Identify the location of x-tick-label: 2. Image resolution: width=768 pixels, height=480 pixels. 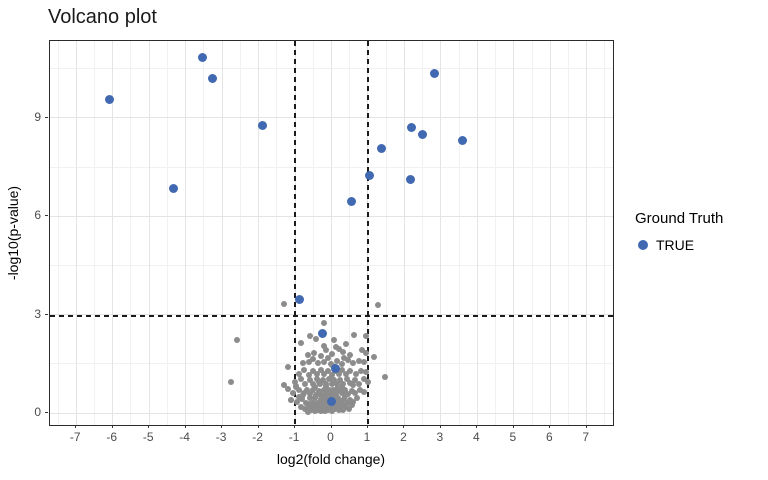
(403, 437).